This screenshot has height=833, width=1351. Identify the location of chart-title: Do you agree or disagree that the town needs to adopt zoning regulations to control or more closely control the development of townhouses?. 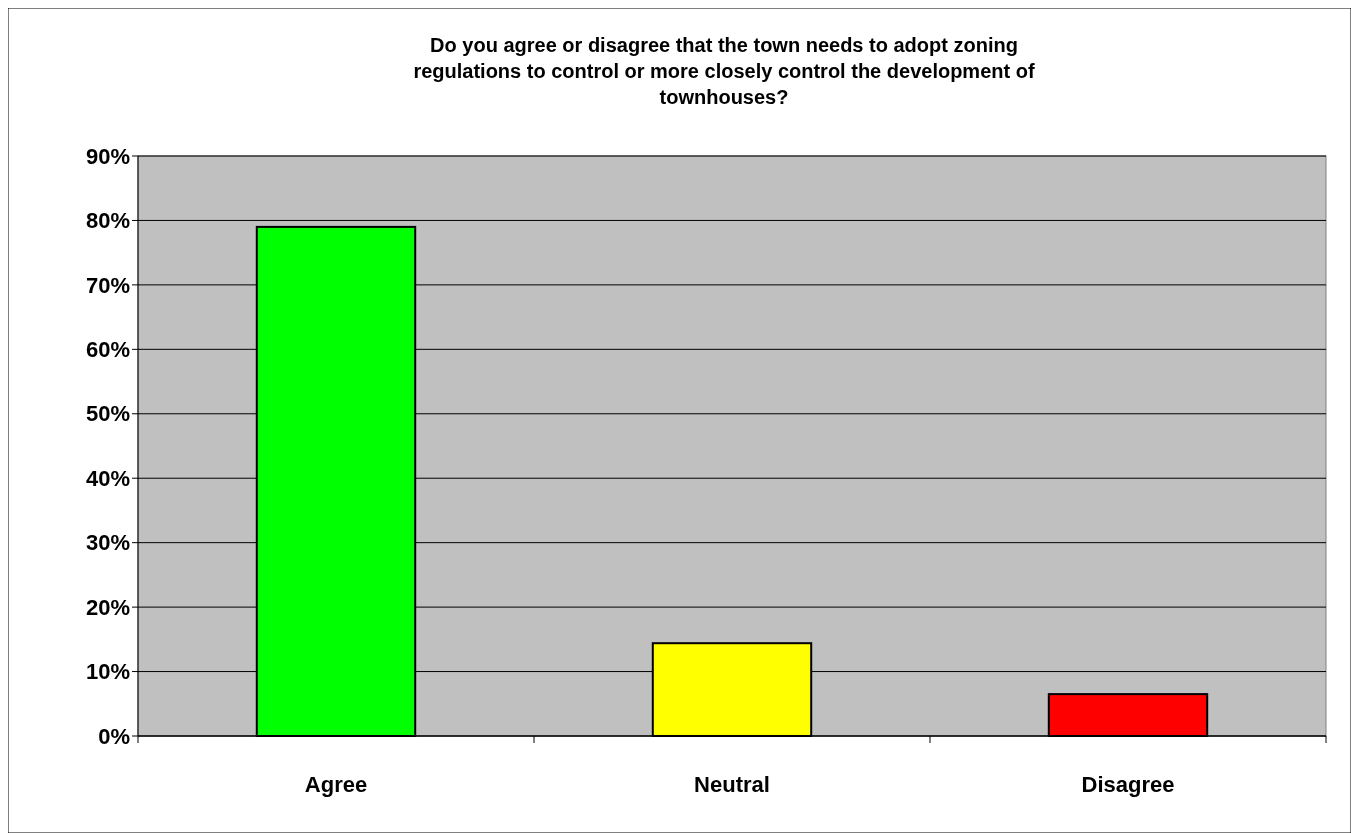
(724, 71).